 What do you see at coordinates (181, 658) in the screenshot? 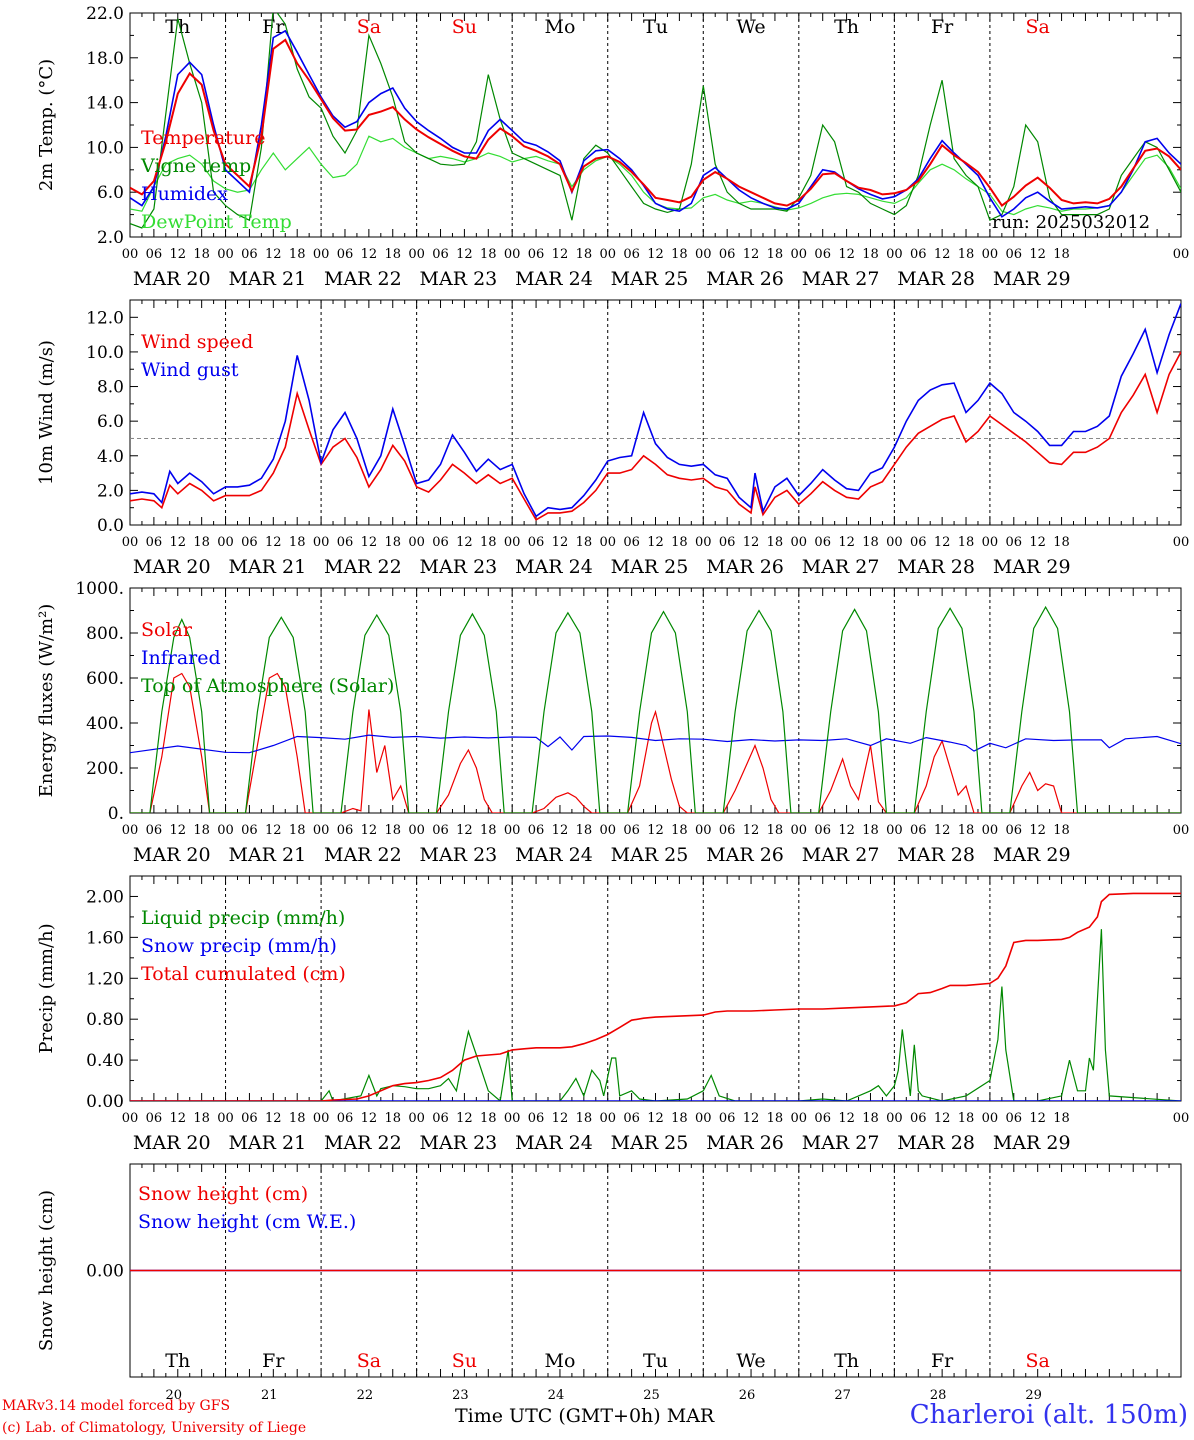
I see `legend-entry: Infrared` at bounding box center [181, 658].